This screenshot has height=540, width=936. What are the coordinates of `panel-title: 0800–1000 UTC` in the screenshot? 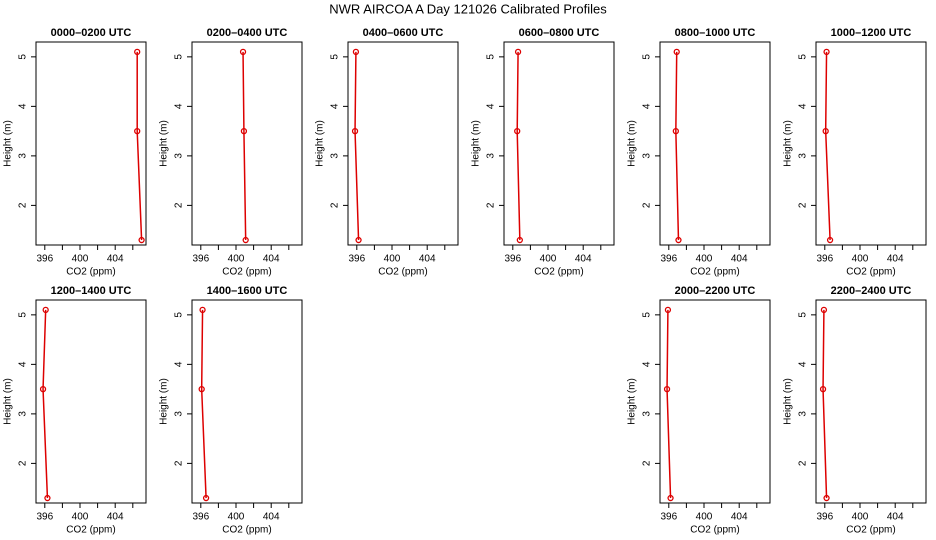 It's located at (715, 33).